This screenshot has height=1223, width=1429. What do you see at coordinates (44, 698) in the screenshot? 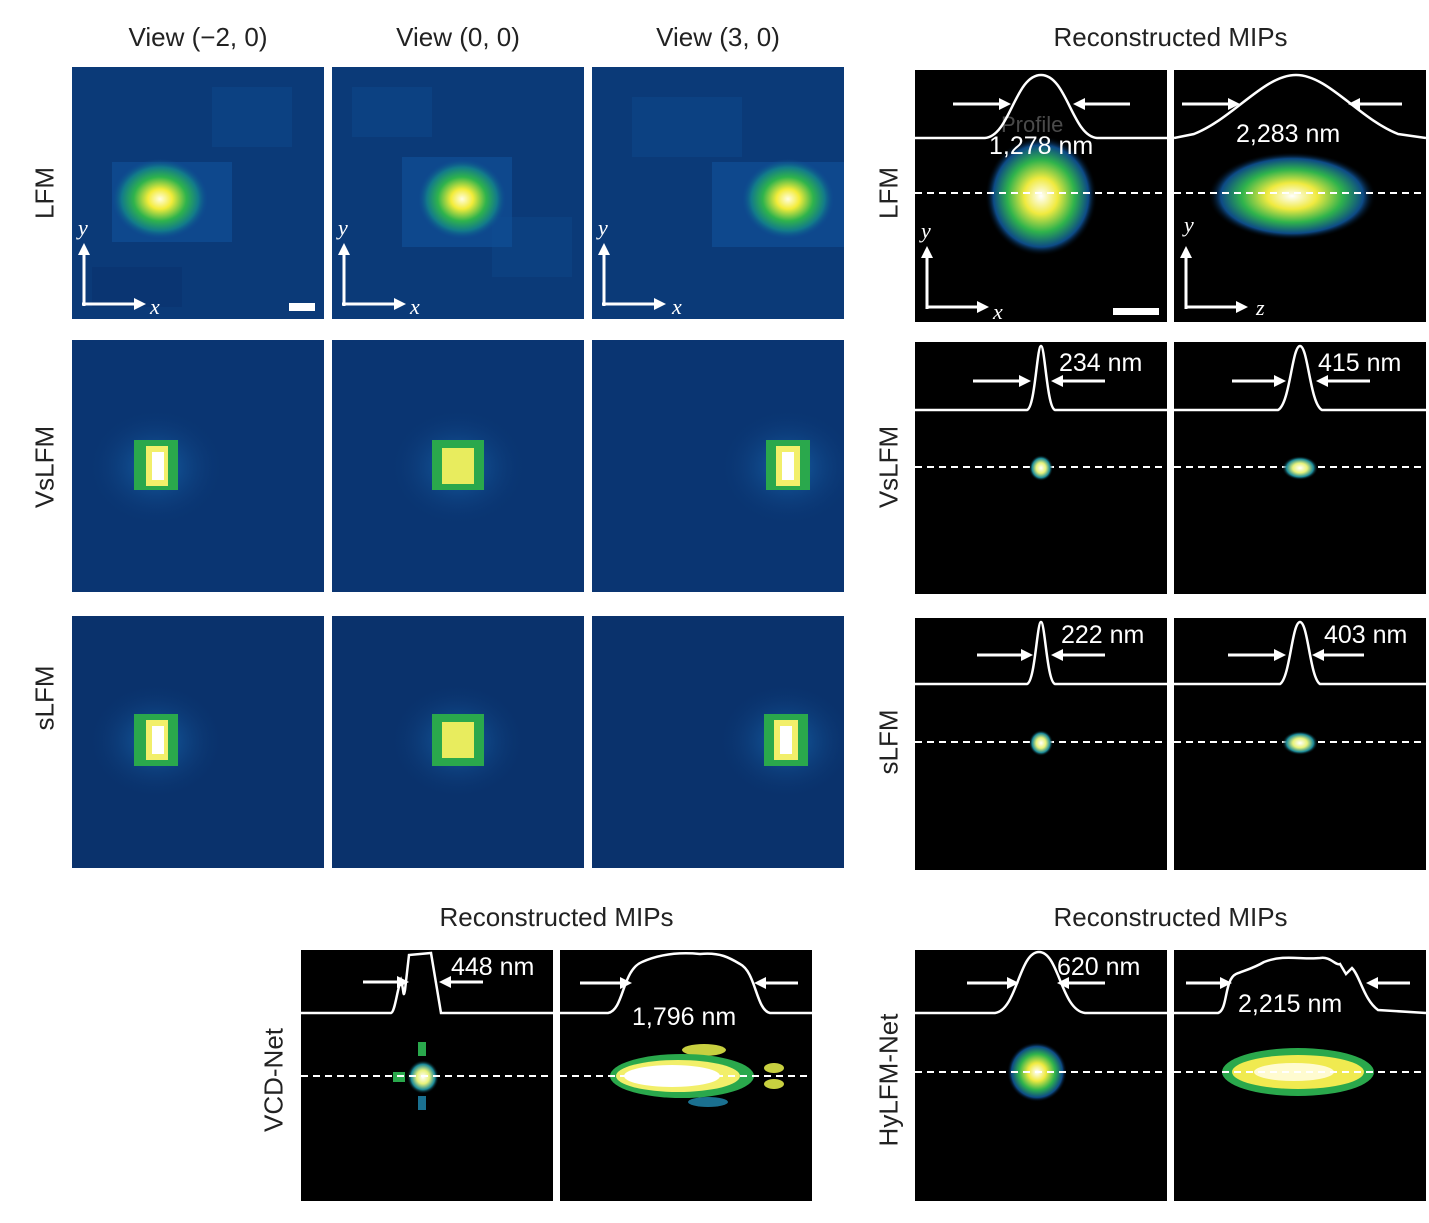
I see `row-label-slfm: sLFM` at bounding box center [44, 698].